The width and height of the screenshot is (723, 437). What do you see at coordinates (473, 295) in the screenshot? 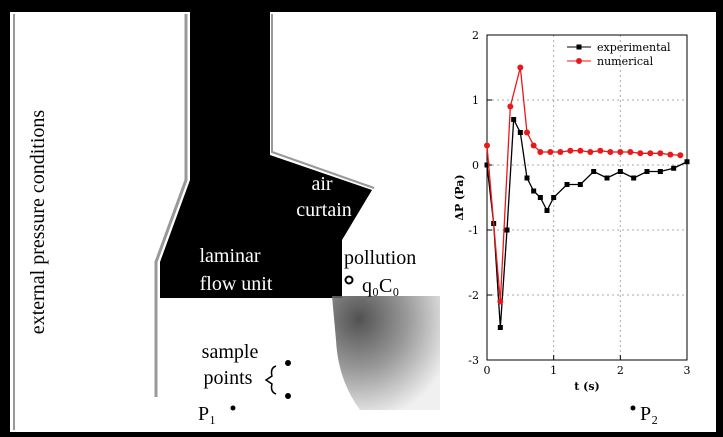
I see `y-tick-label: -2` at bounding box center [473, 295].